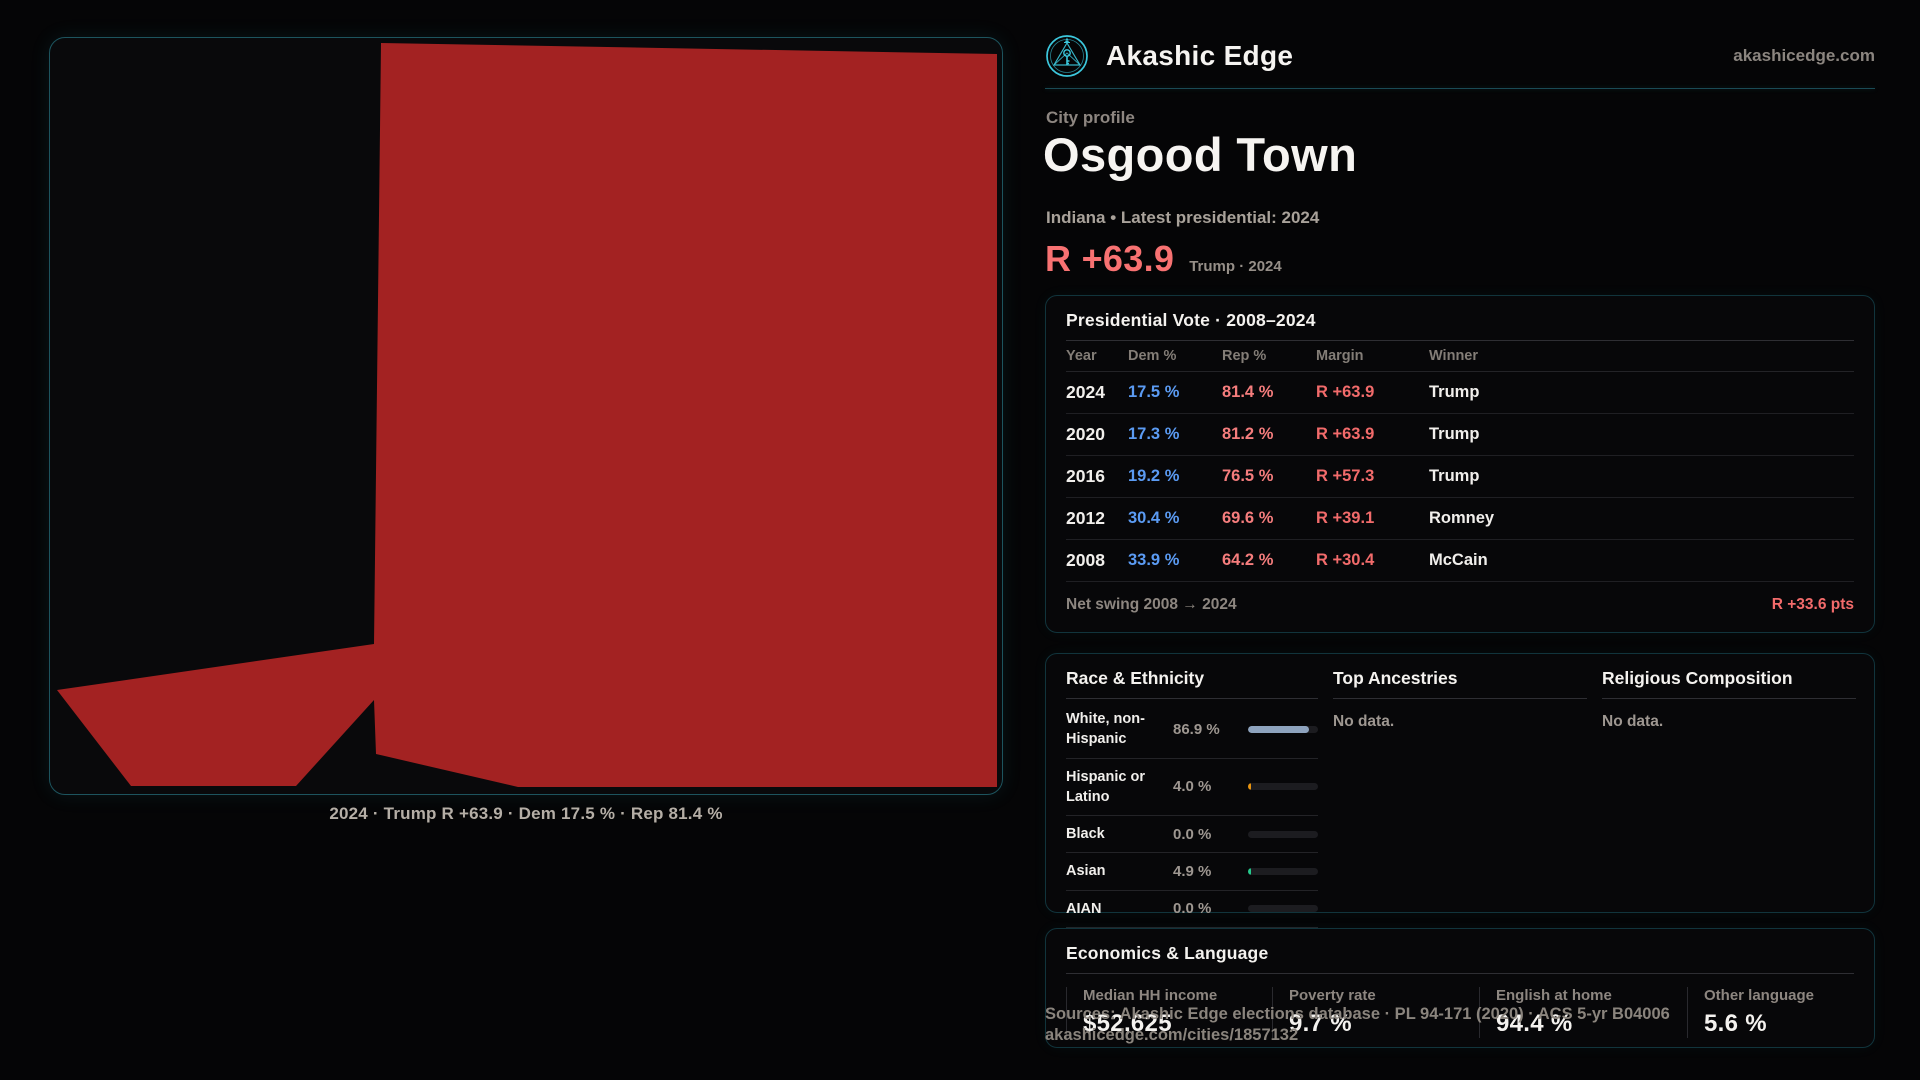 The height and width of the screenshot is (1080, 1920). I want to click on net-swing-value: R +33.6 pts, so click(1812, 604).